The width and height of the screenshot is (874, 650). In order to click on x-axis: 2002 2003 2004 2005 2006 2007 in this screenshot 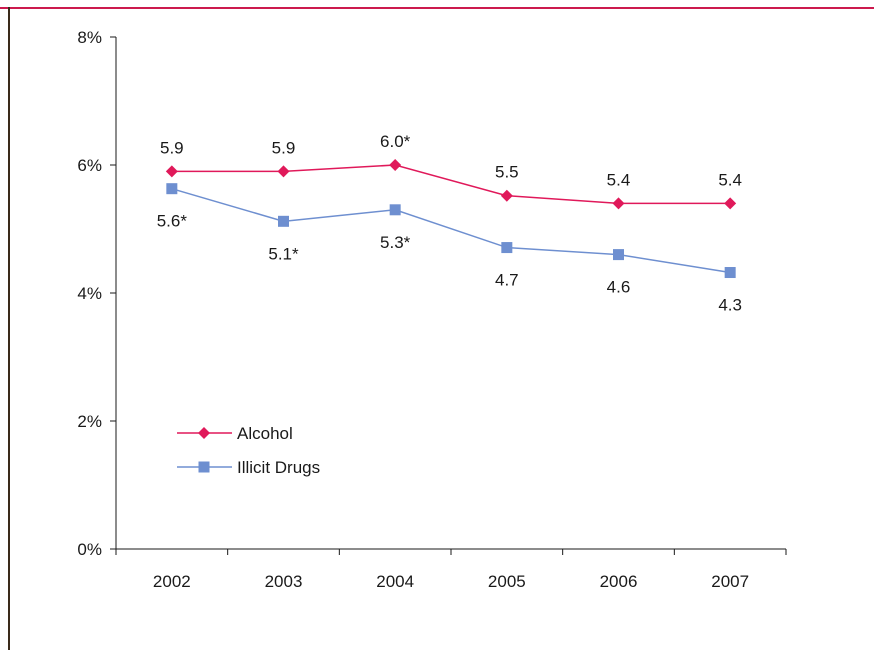, I will do `click(451, 569)`.